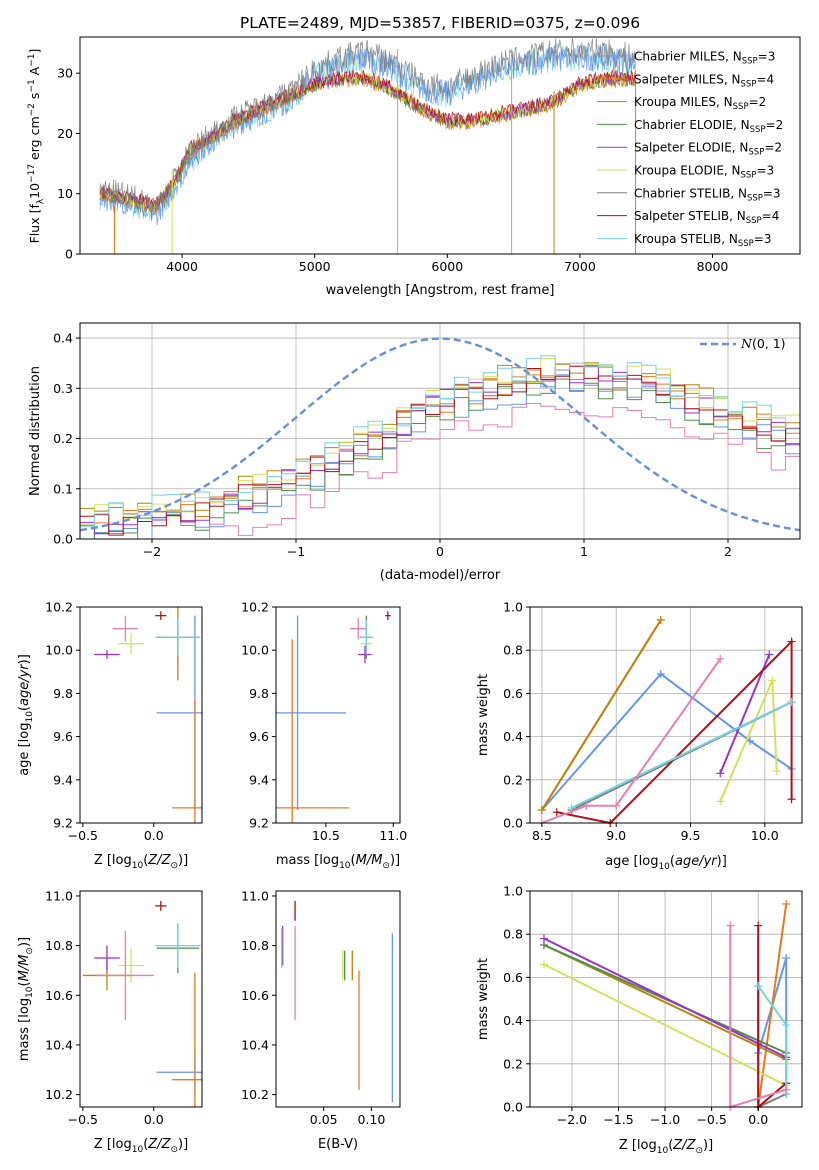 This screenshot has width=819, height=1170. Describe the element at coordinates (32, 173) in the screenshot. I see `label-part: −17` at that location.